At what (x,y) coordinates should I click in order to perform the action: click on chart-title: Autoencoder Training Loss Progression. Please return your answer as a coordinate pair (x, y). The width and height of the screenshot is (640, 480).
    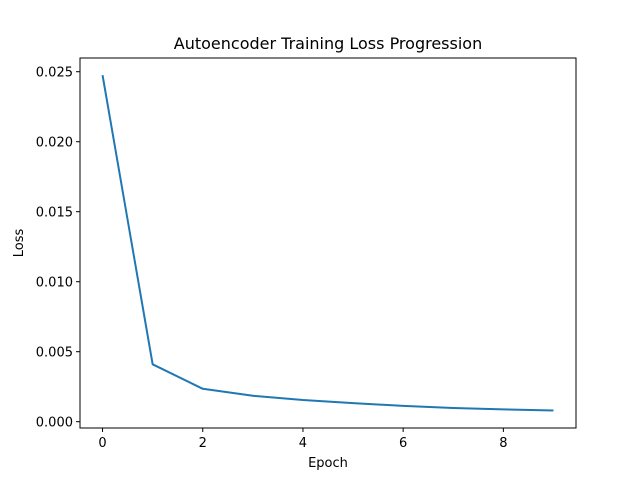
    Looking at the image, I should click on (328, 43).